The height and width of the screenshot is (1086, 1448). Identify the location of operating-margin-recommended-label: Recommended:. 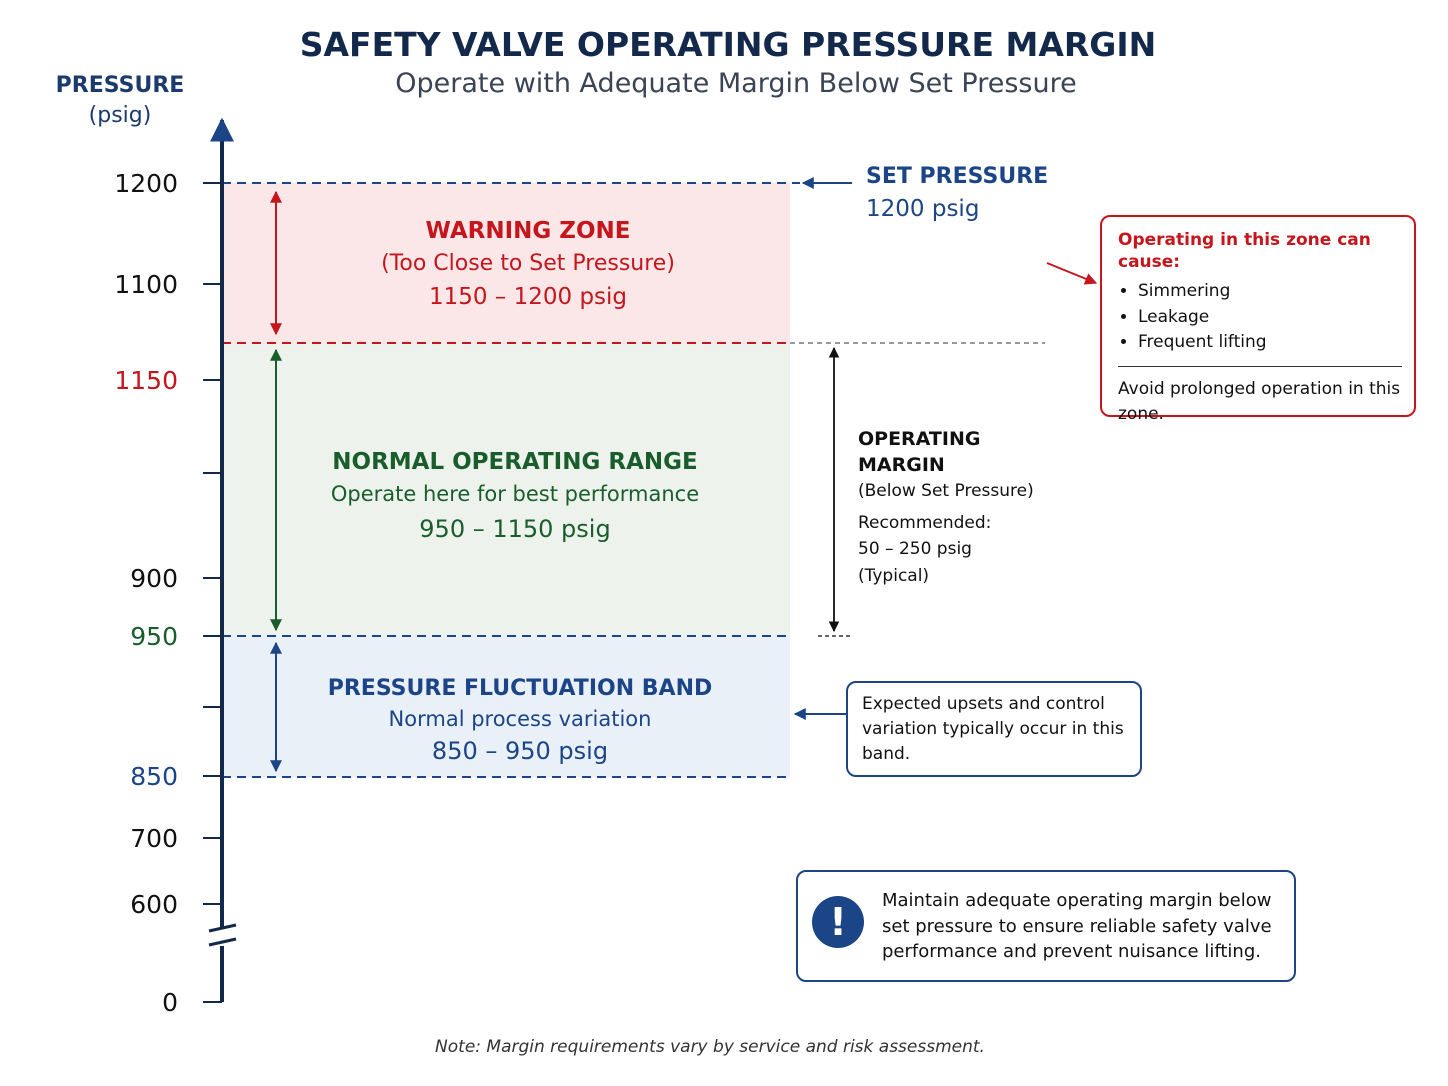
(924, 523).